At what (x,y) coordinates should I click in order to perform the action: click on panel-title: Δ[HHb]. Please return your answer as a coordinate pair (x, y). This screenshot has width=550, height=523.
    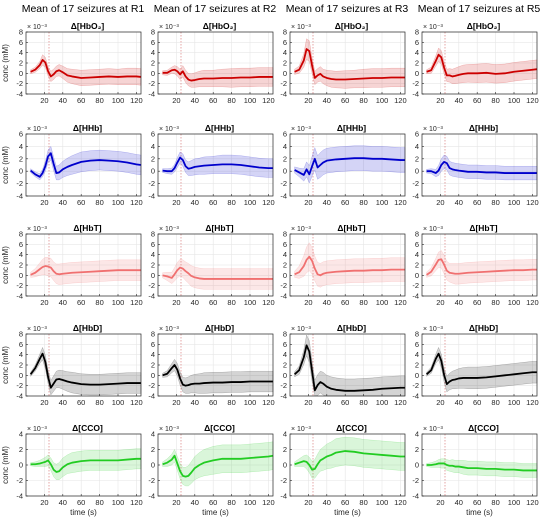
    Looking at the image, I should click on (351, 128).